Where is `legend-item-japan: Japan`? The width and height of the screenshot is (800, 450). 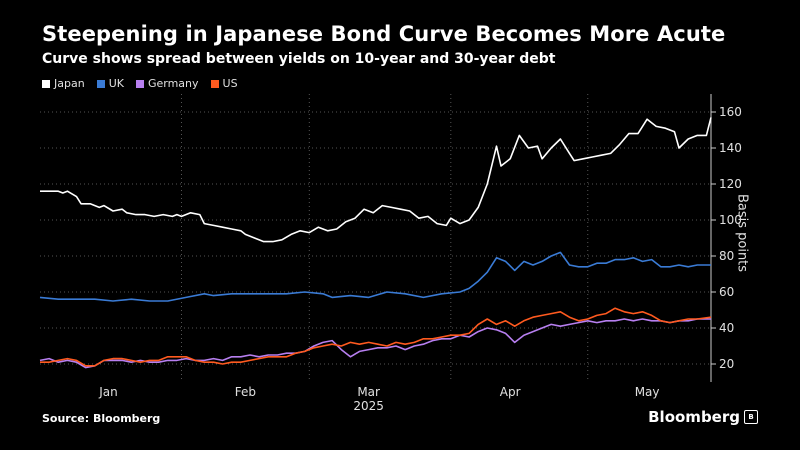 legend-item-japan: Japan is located at coordinates (63, 83).